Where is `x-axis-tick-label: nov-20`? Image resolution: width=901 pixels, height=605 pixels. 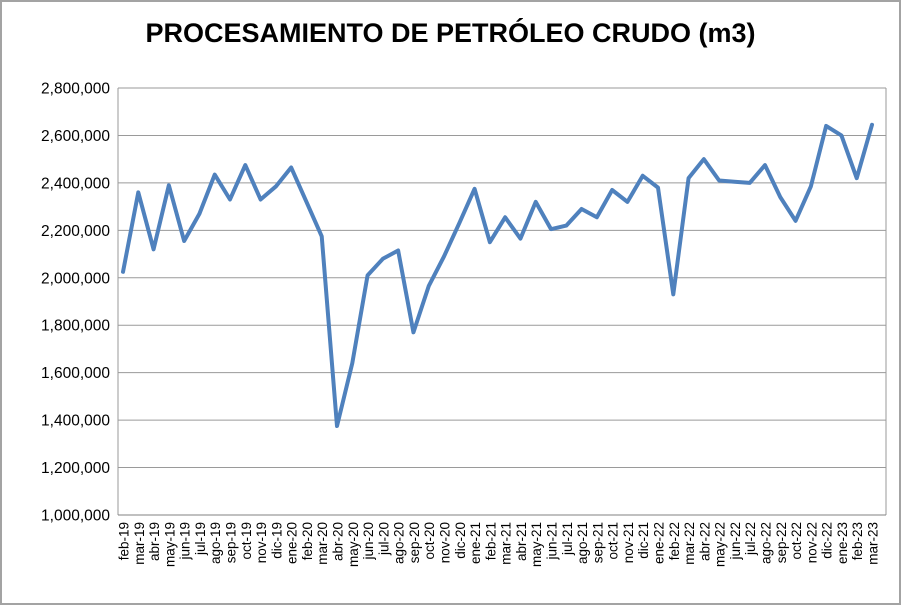
x-axis-tick-label: nov-20 is located at coordinates (445, 542).